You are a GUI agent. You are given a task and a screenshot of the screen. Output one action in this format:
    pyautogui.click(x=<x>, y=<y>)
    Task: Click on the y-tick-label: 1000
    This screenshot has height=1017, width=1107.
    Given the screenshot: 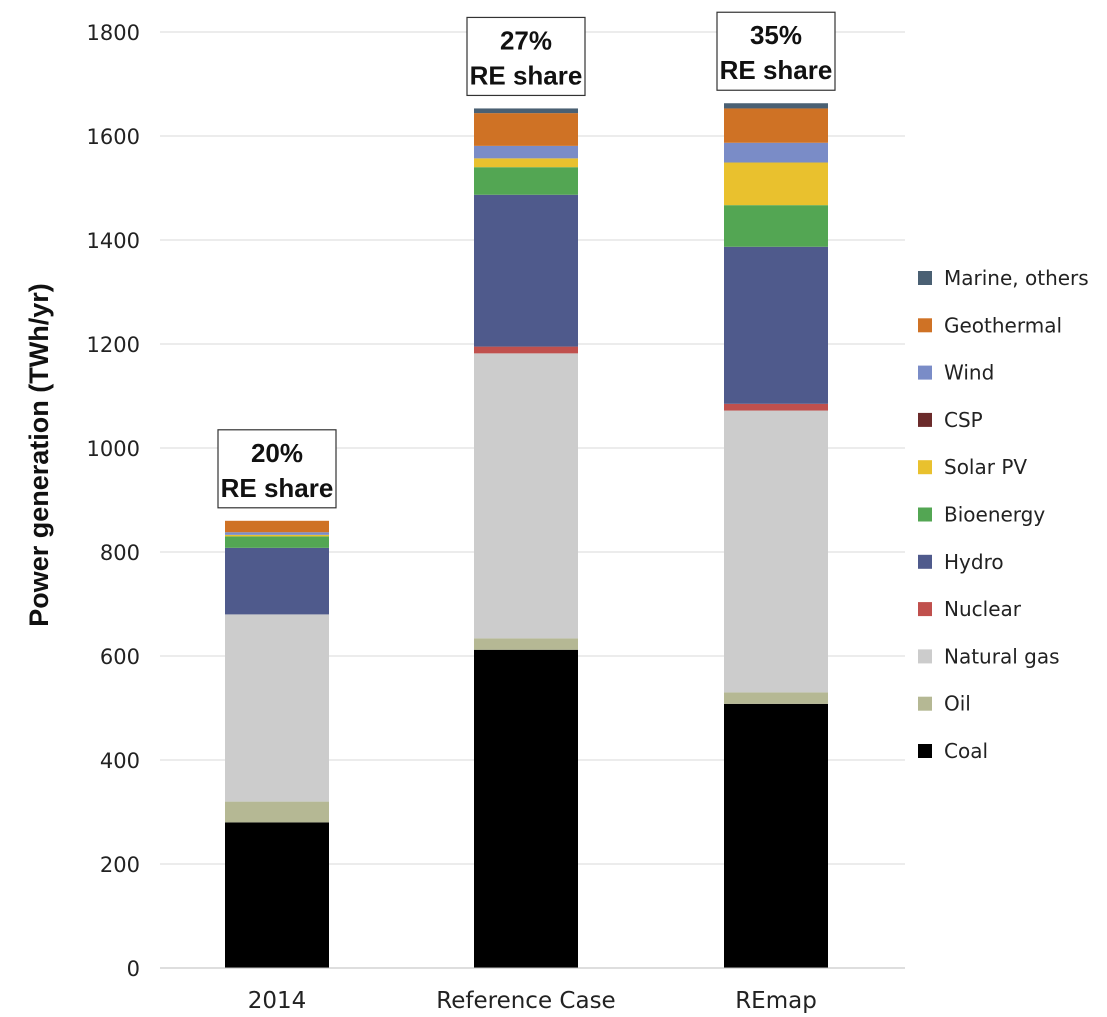 What is the action you would take?
    pyautogui.click(x=113, y=449)
    